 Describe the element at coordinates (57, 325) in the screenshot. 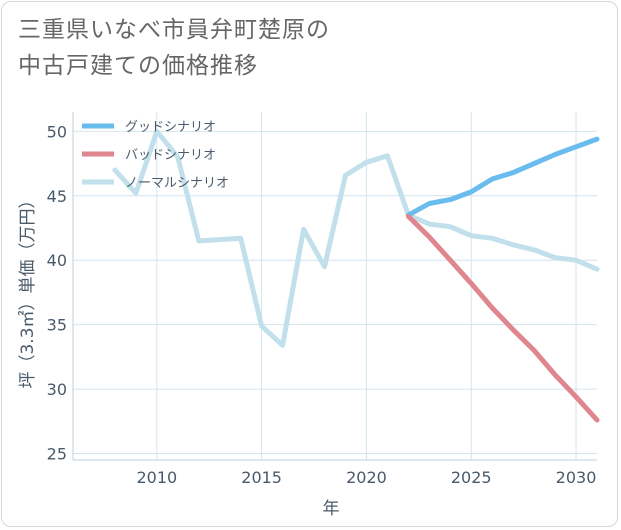

I see `y-tick-label: 35` at that location.